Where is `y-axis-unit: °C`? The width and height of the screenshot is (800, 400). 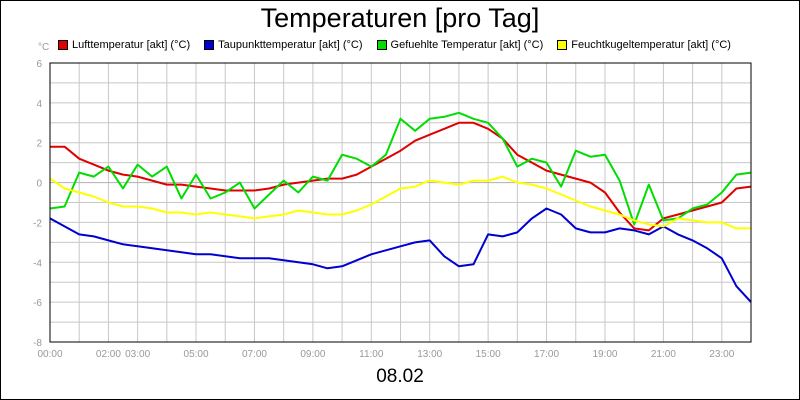
y-axis-unit: °C is located at coordinates (44, 47).